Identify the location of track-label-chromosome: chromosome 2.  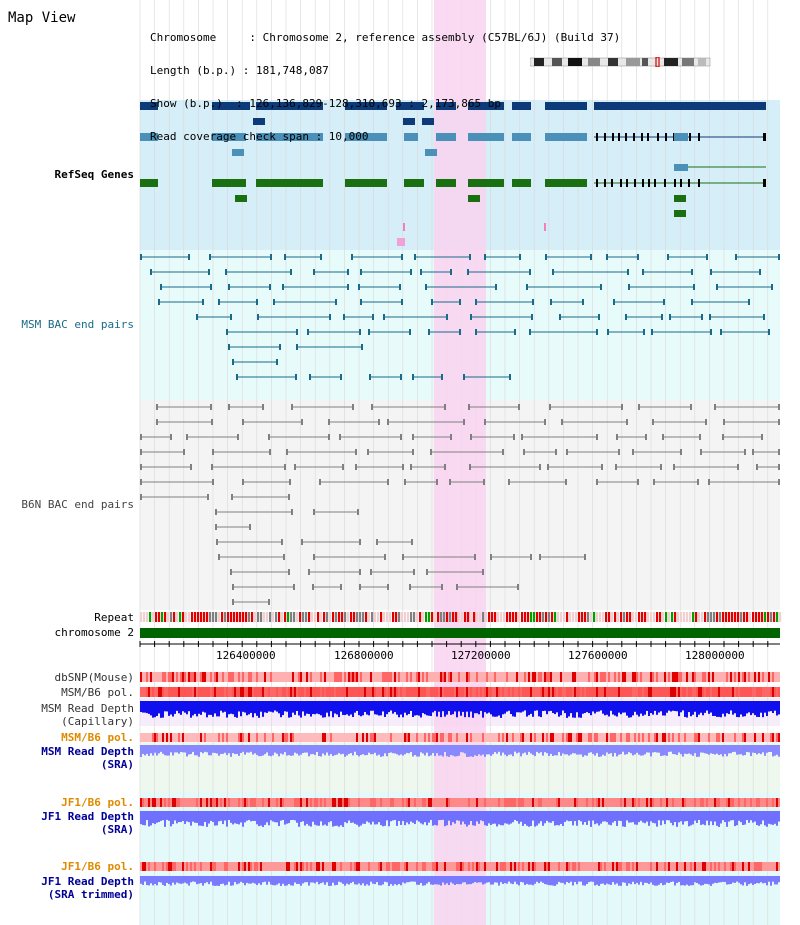
(94, 632).